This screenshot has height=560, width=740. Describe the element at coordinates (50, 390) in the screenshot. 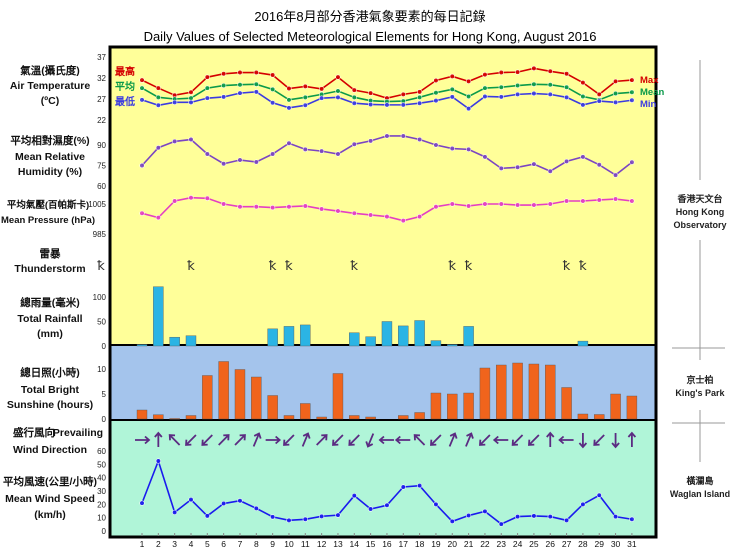

I see `sunshine-label-en1: Total Bright` at that location.